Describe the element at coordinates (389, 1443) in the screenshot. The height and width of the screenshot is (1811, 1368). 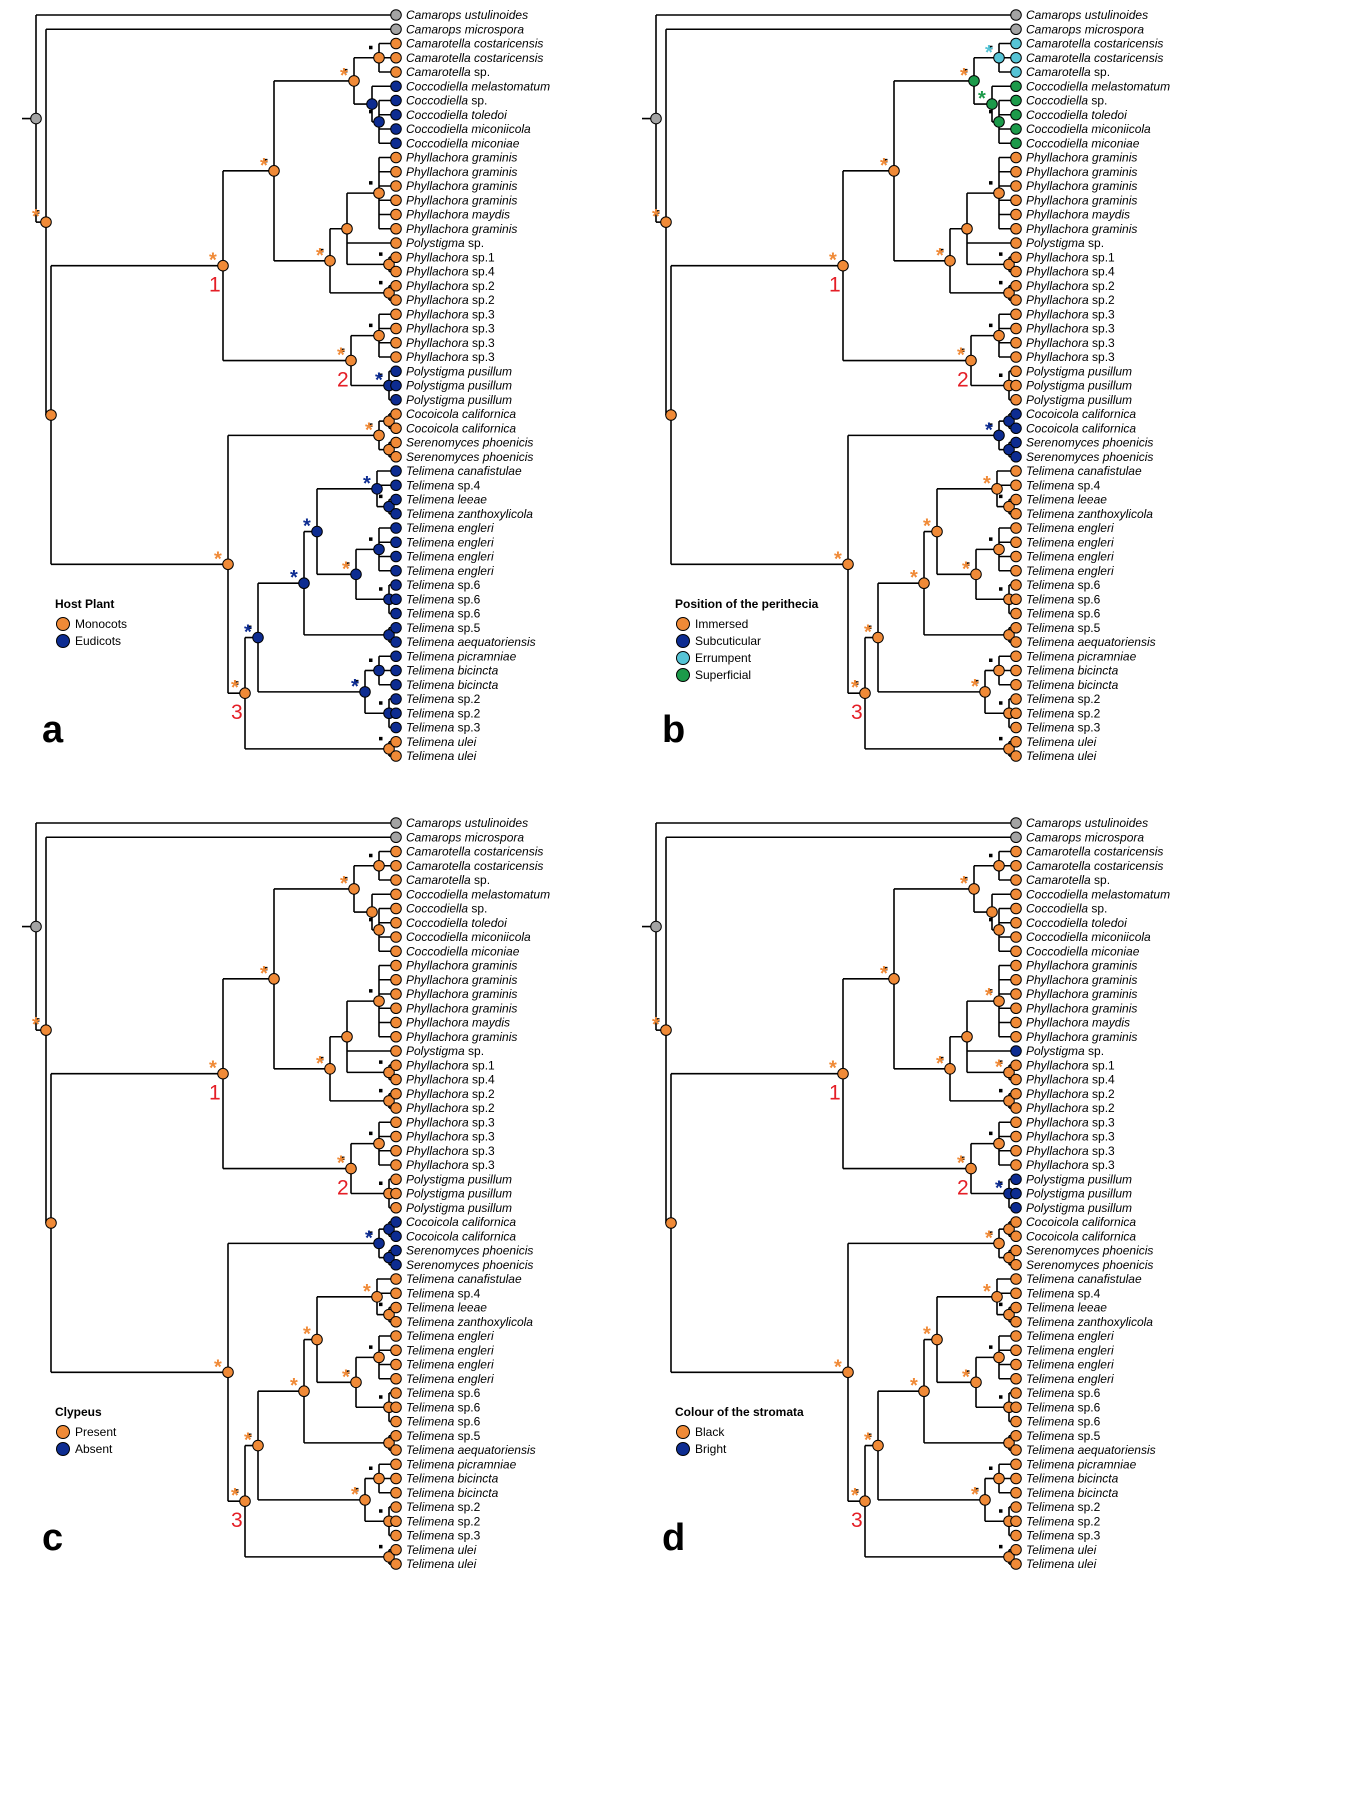
I see `node-state-sp5` at that location.